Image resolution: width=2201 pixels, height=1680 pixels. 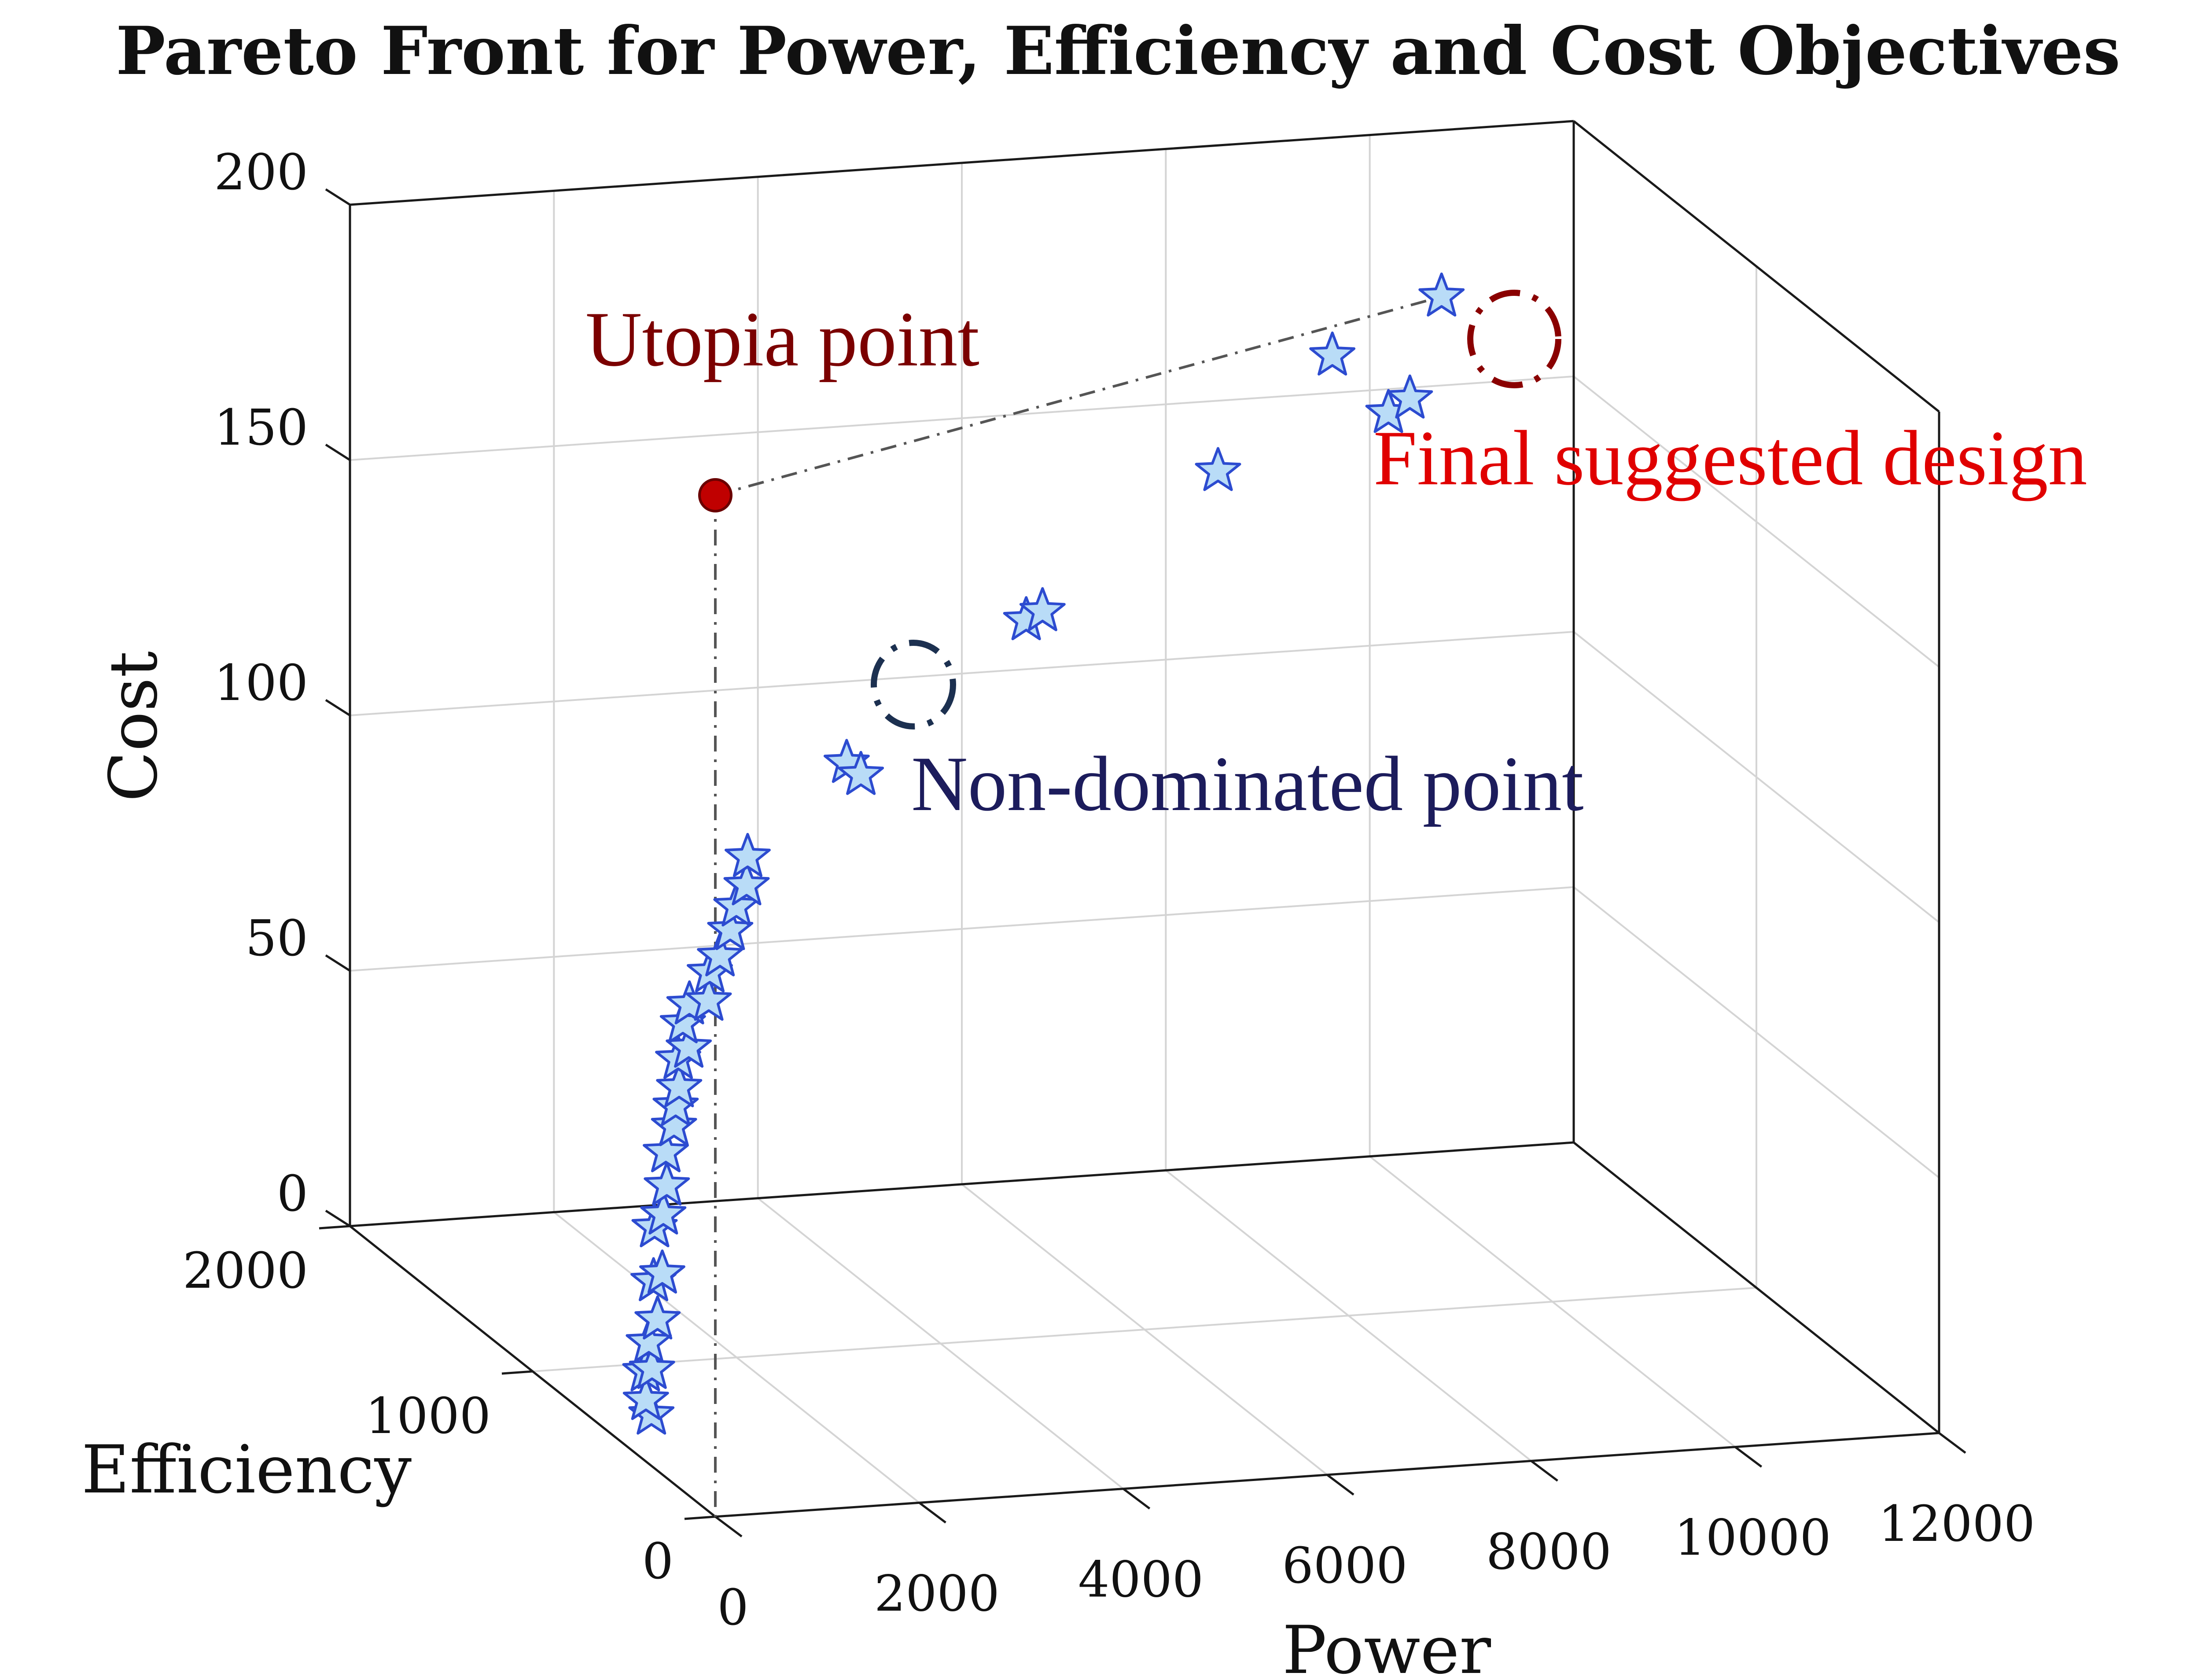 I want to click on z-tick-label: 100, so click(x=261, y=683).